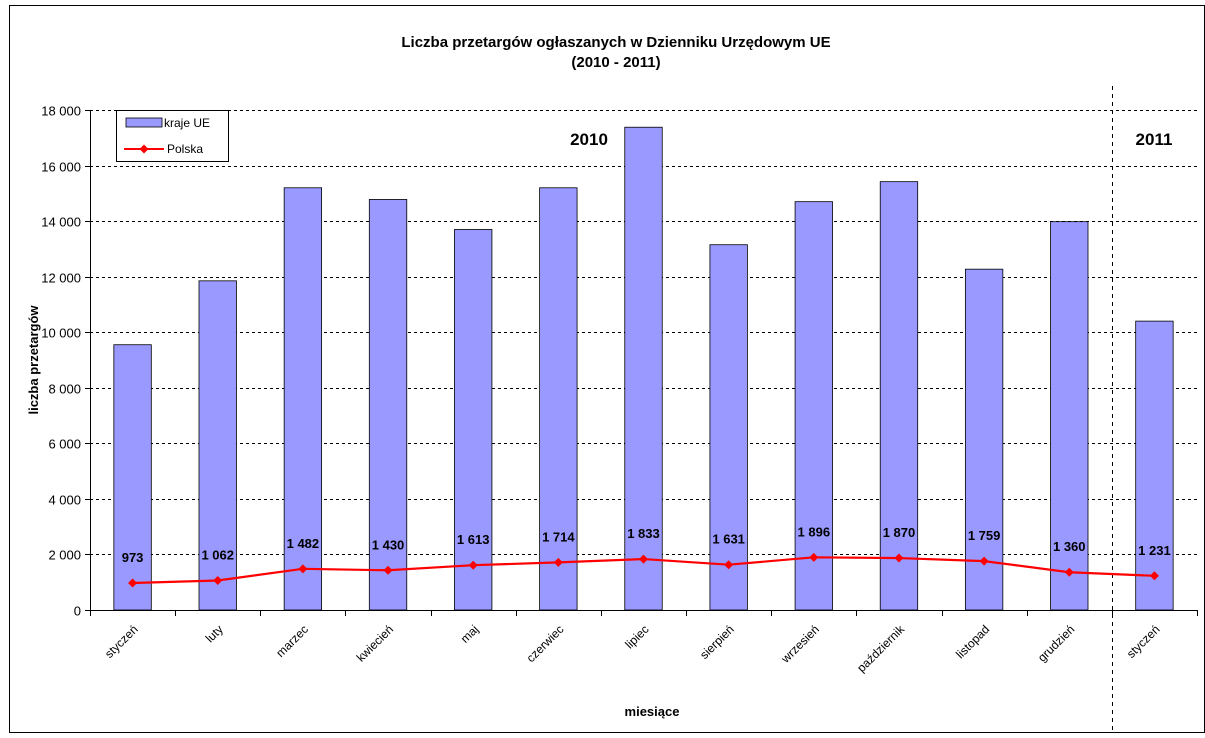  Describe the element at coordinates (133, 557) in the screenshot. I see `data-label-polska: 973` at that location.